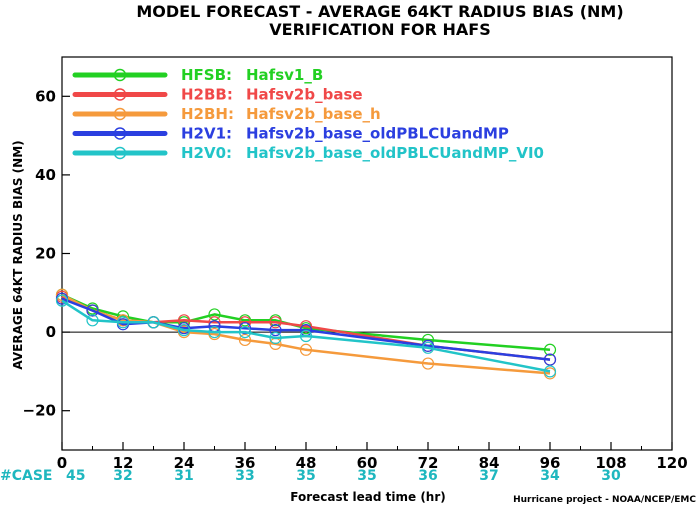 Image resolution: width=700 pixels, height=506 pixels. What do you see at coordinates (62, 463) in the screenshot?
I see `x-tick-label: 0` at bounding box center [62, 463].